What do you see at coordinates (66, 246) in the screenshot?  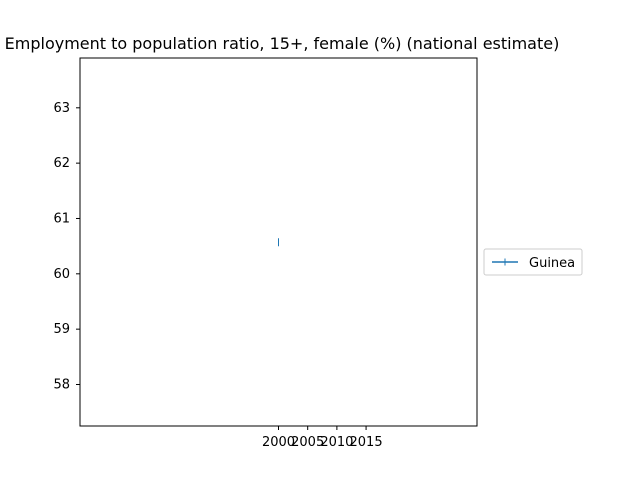 I see `y-axis: 58 59 60 61 62 63` at bounding box center [66, 246].